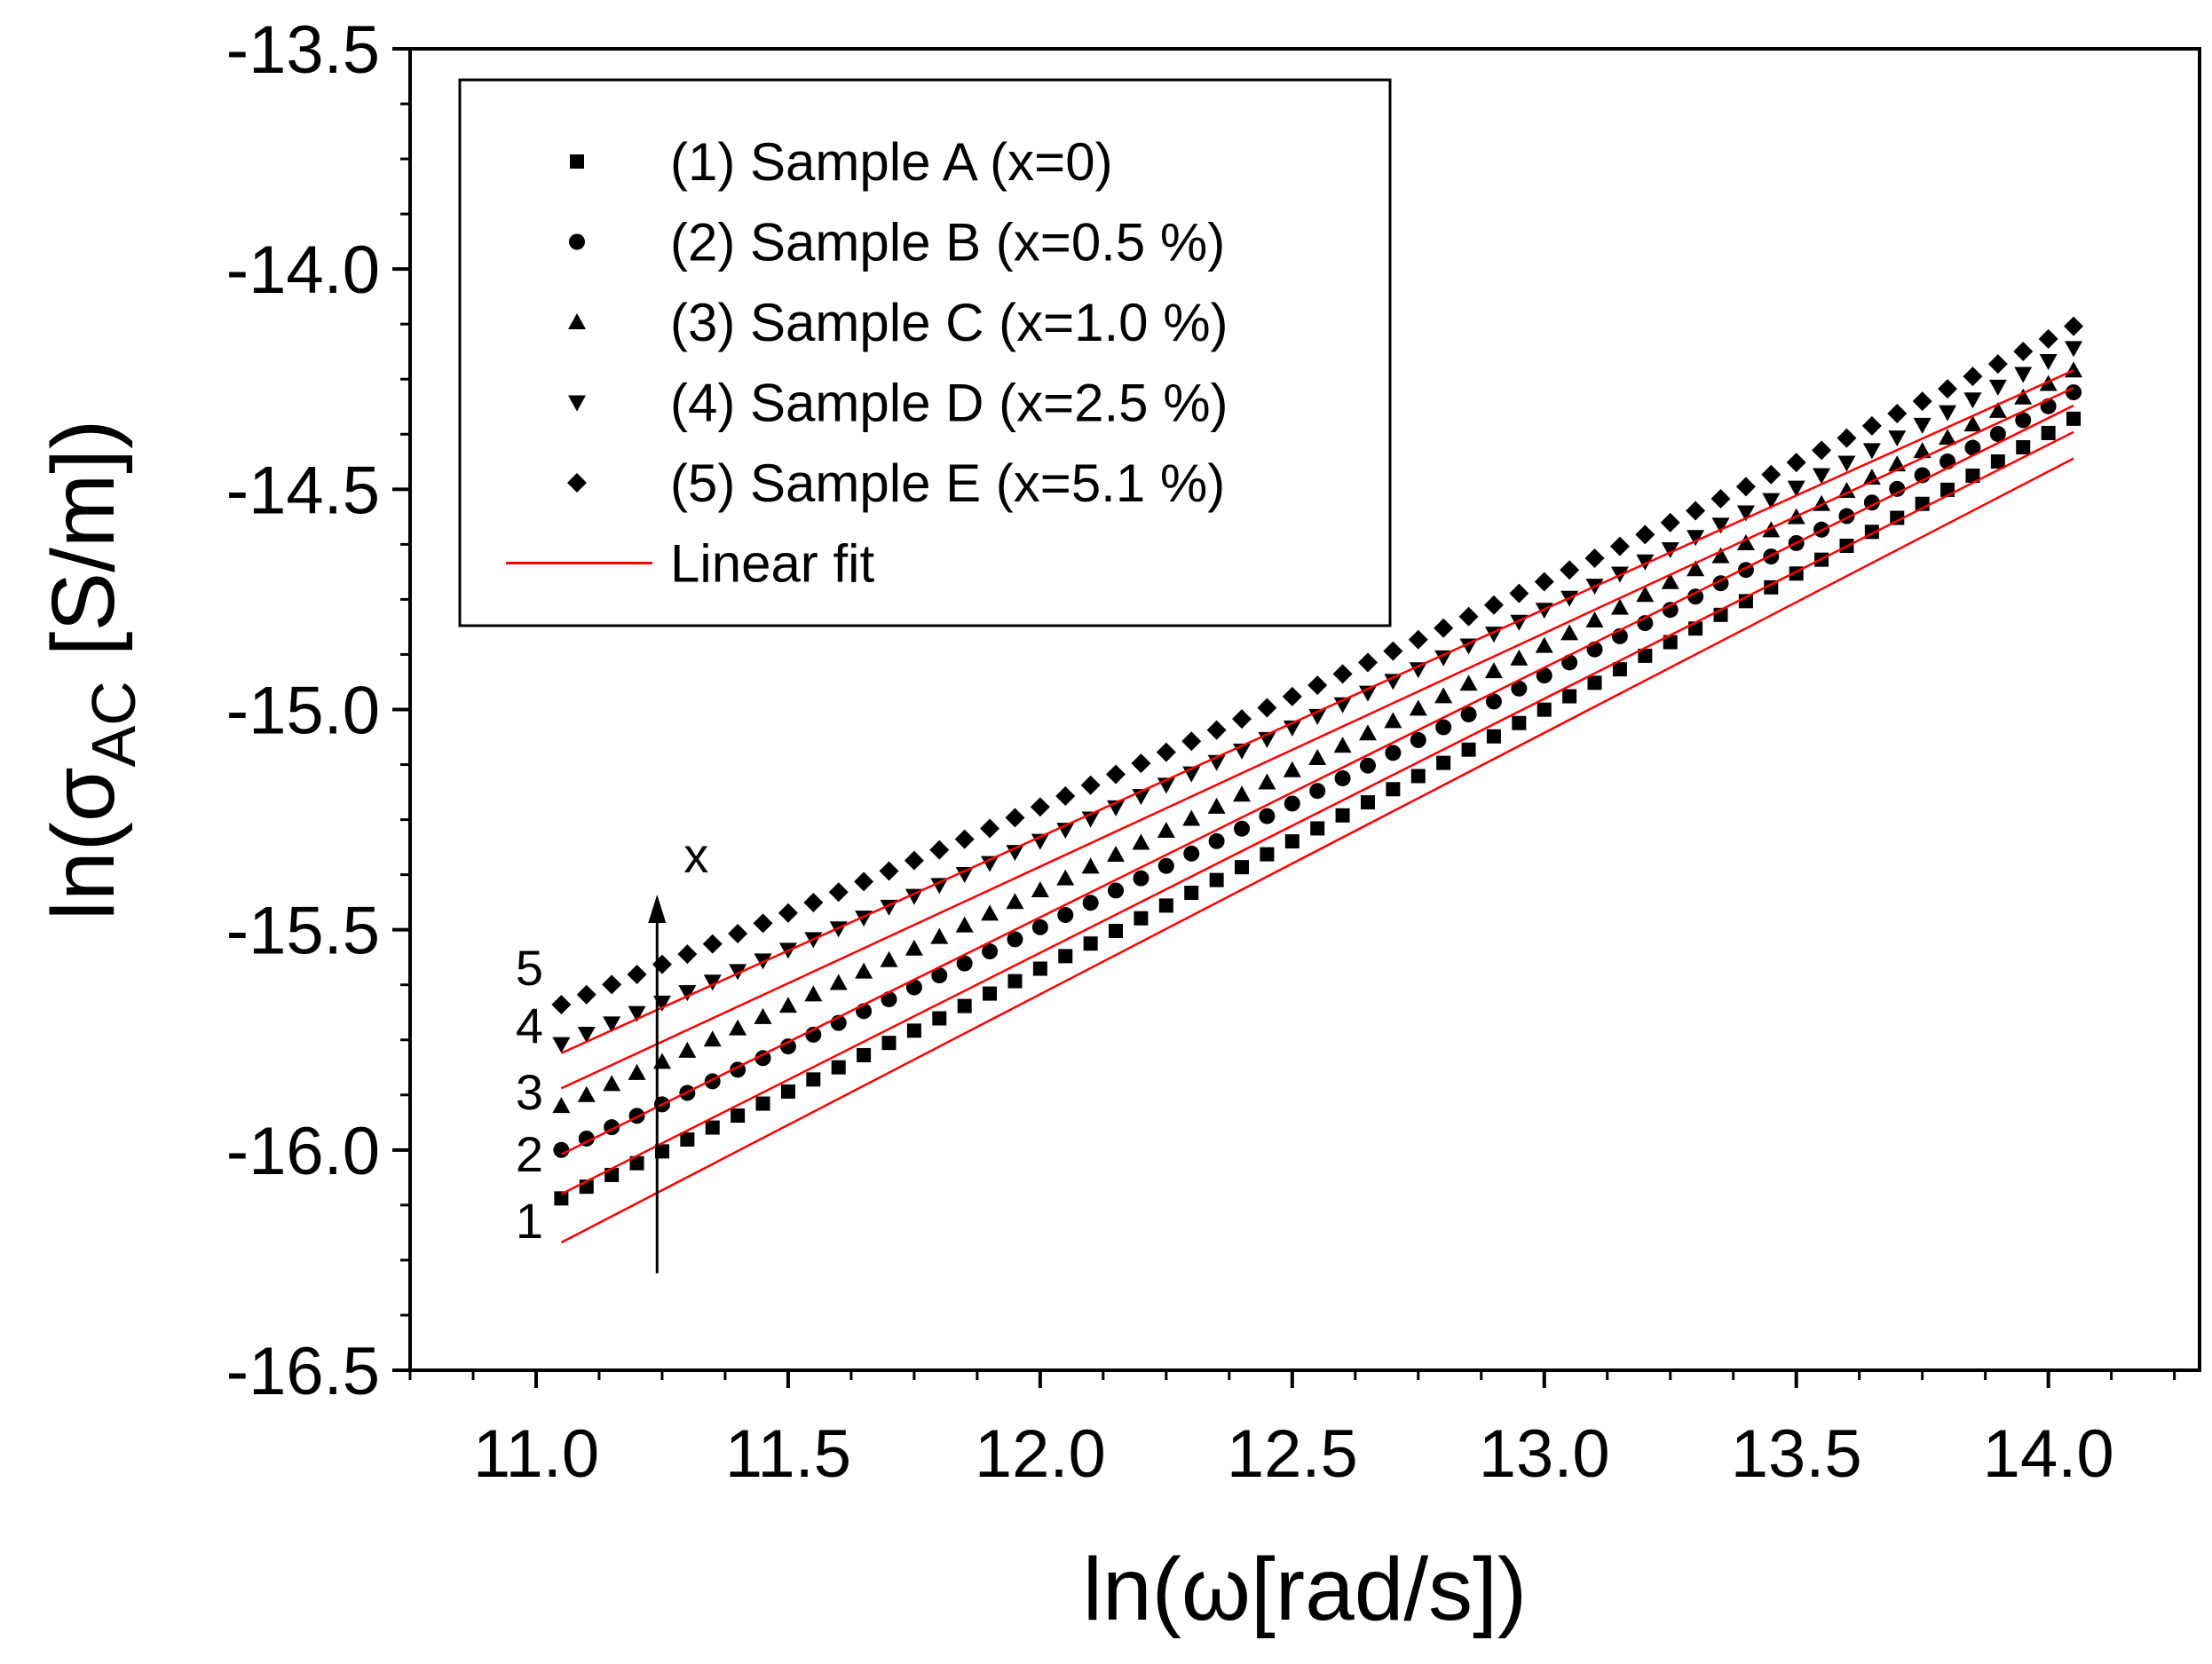 This screenshot has height=1664, width=2212. What do you see at coordinates (529, 1221) in the screenshot?
I see `curve-label-1: 1` at bounding box center [529, 1221].